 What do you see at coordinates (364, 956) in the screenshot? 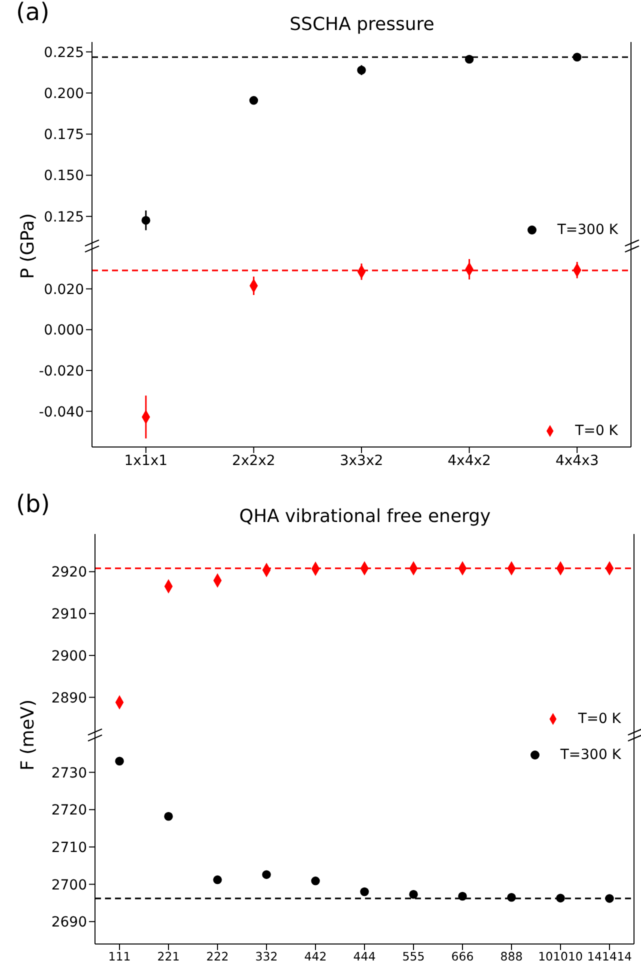
I see `x-tick-label: 444` at bounding box center [364, 956].